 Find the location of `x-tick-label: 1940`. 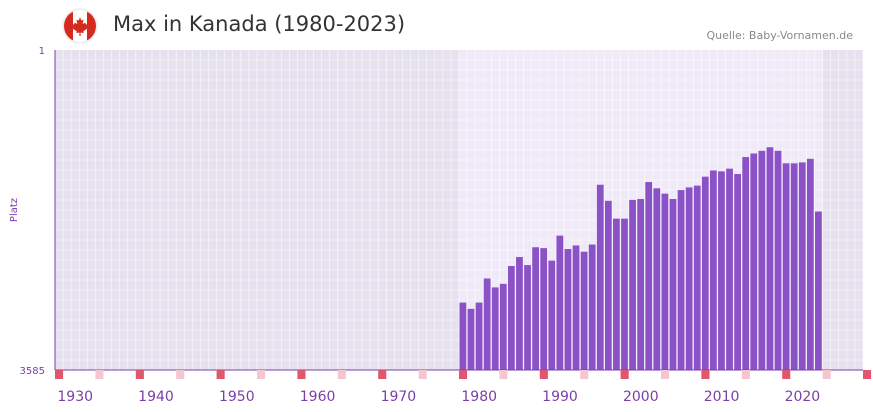

x-tick-label: 1940 is located at coordinates (156, 397).